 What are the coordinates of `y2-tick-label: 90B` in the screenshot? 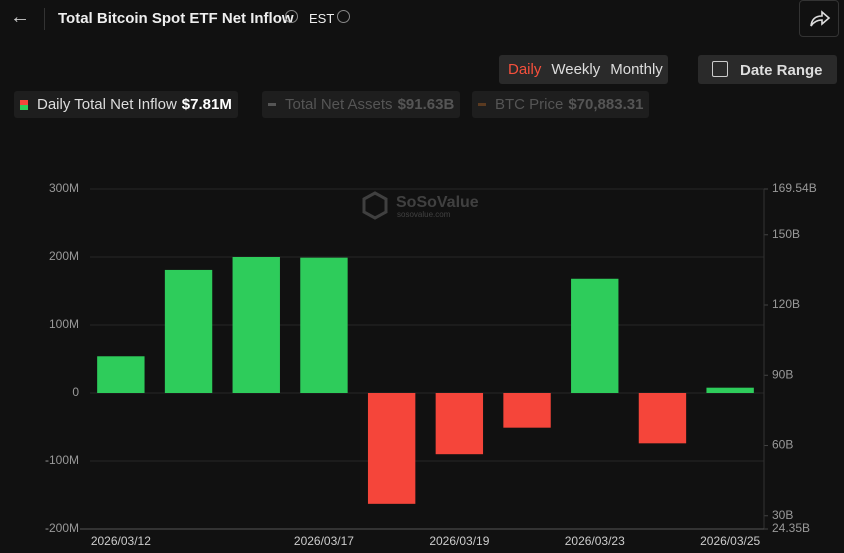 It's located at (782, 374).